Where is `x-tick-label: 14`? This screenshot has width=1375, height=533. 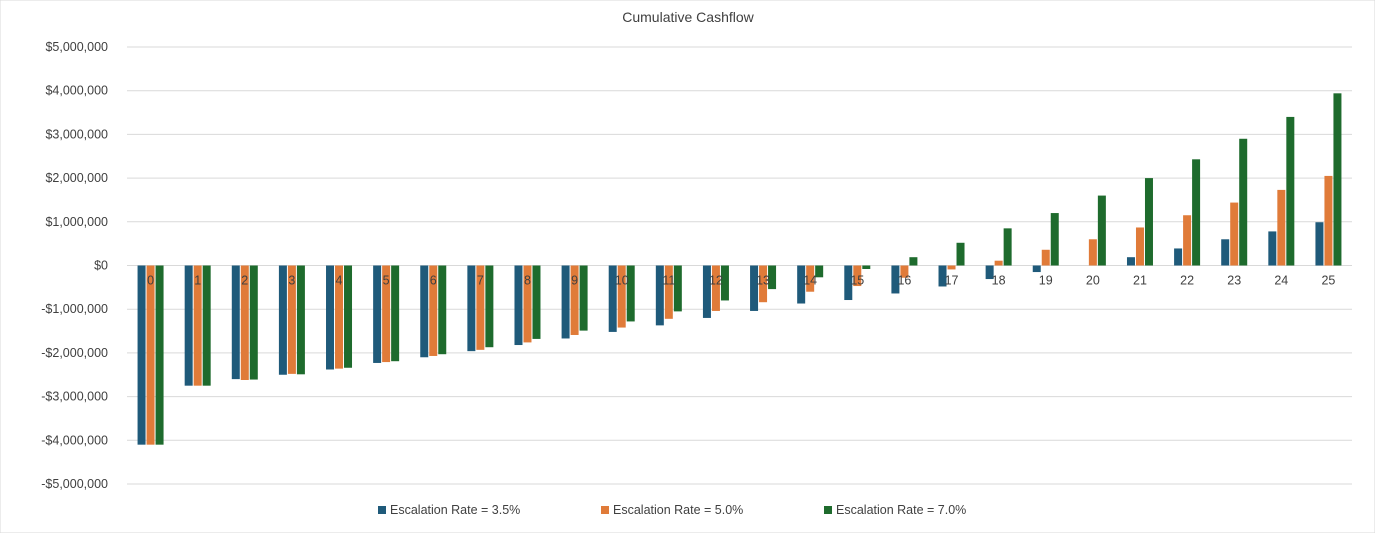 x-tick-label: 14 is located at coordinates (810, 281).